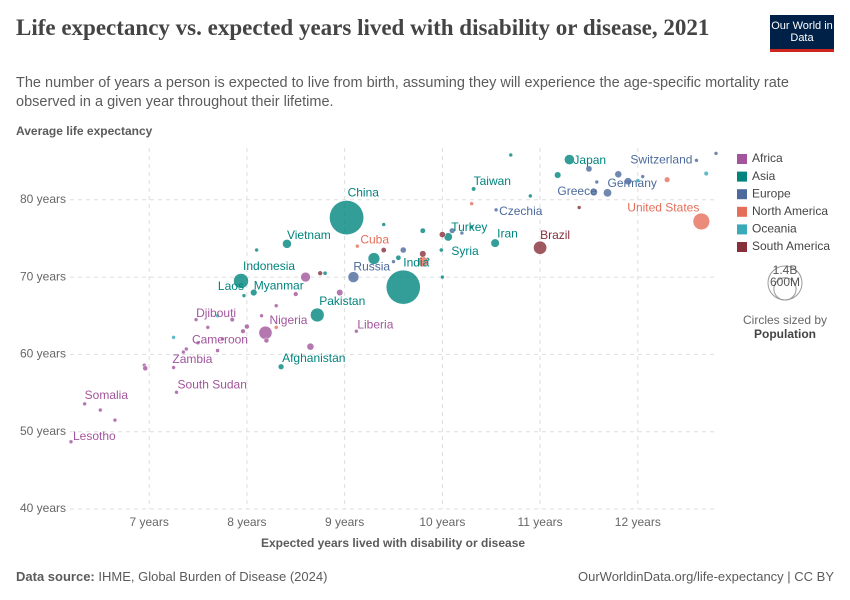 The height and width of the screenshot is (600, 850). Describe the element at coordinates (771, 193) in the screenshot. I see `legend-label: Europe` at that location.